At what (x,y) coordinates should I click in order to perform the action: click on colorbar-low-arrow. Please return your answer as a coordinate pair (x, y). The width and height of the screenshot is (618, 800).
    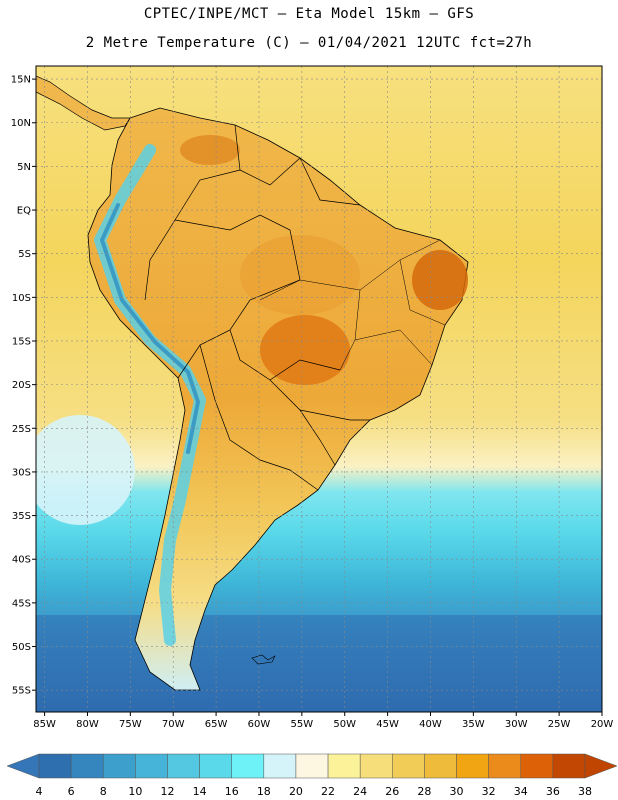
    Looking at the image, I should click on (23, 766).